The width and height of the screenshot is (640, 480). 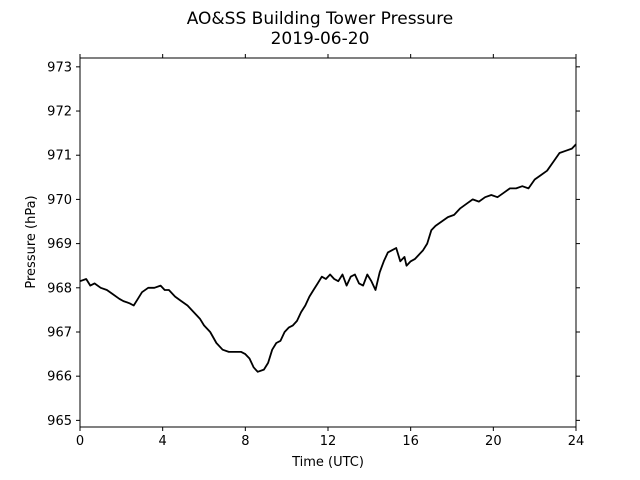 I want to click on y-tick-label: 969, so click(x=59, y=244).